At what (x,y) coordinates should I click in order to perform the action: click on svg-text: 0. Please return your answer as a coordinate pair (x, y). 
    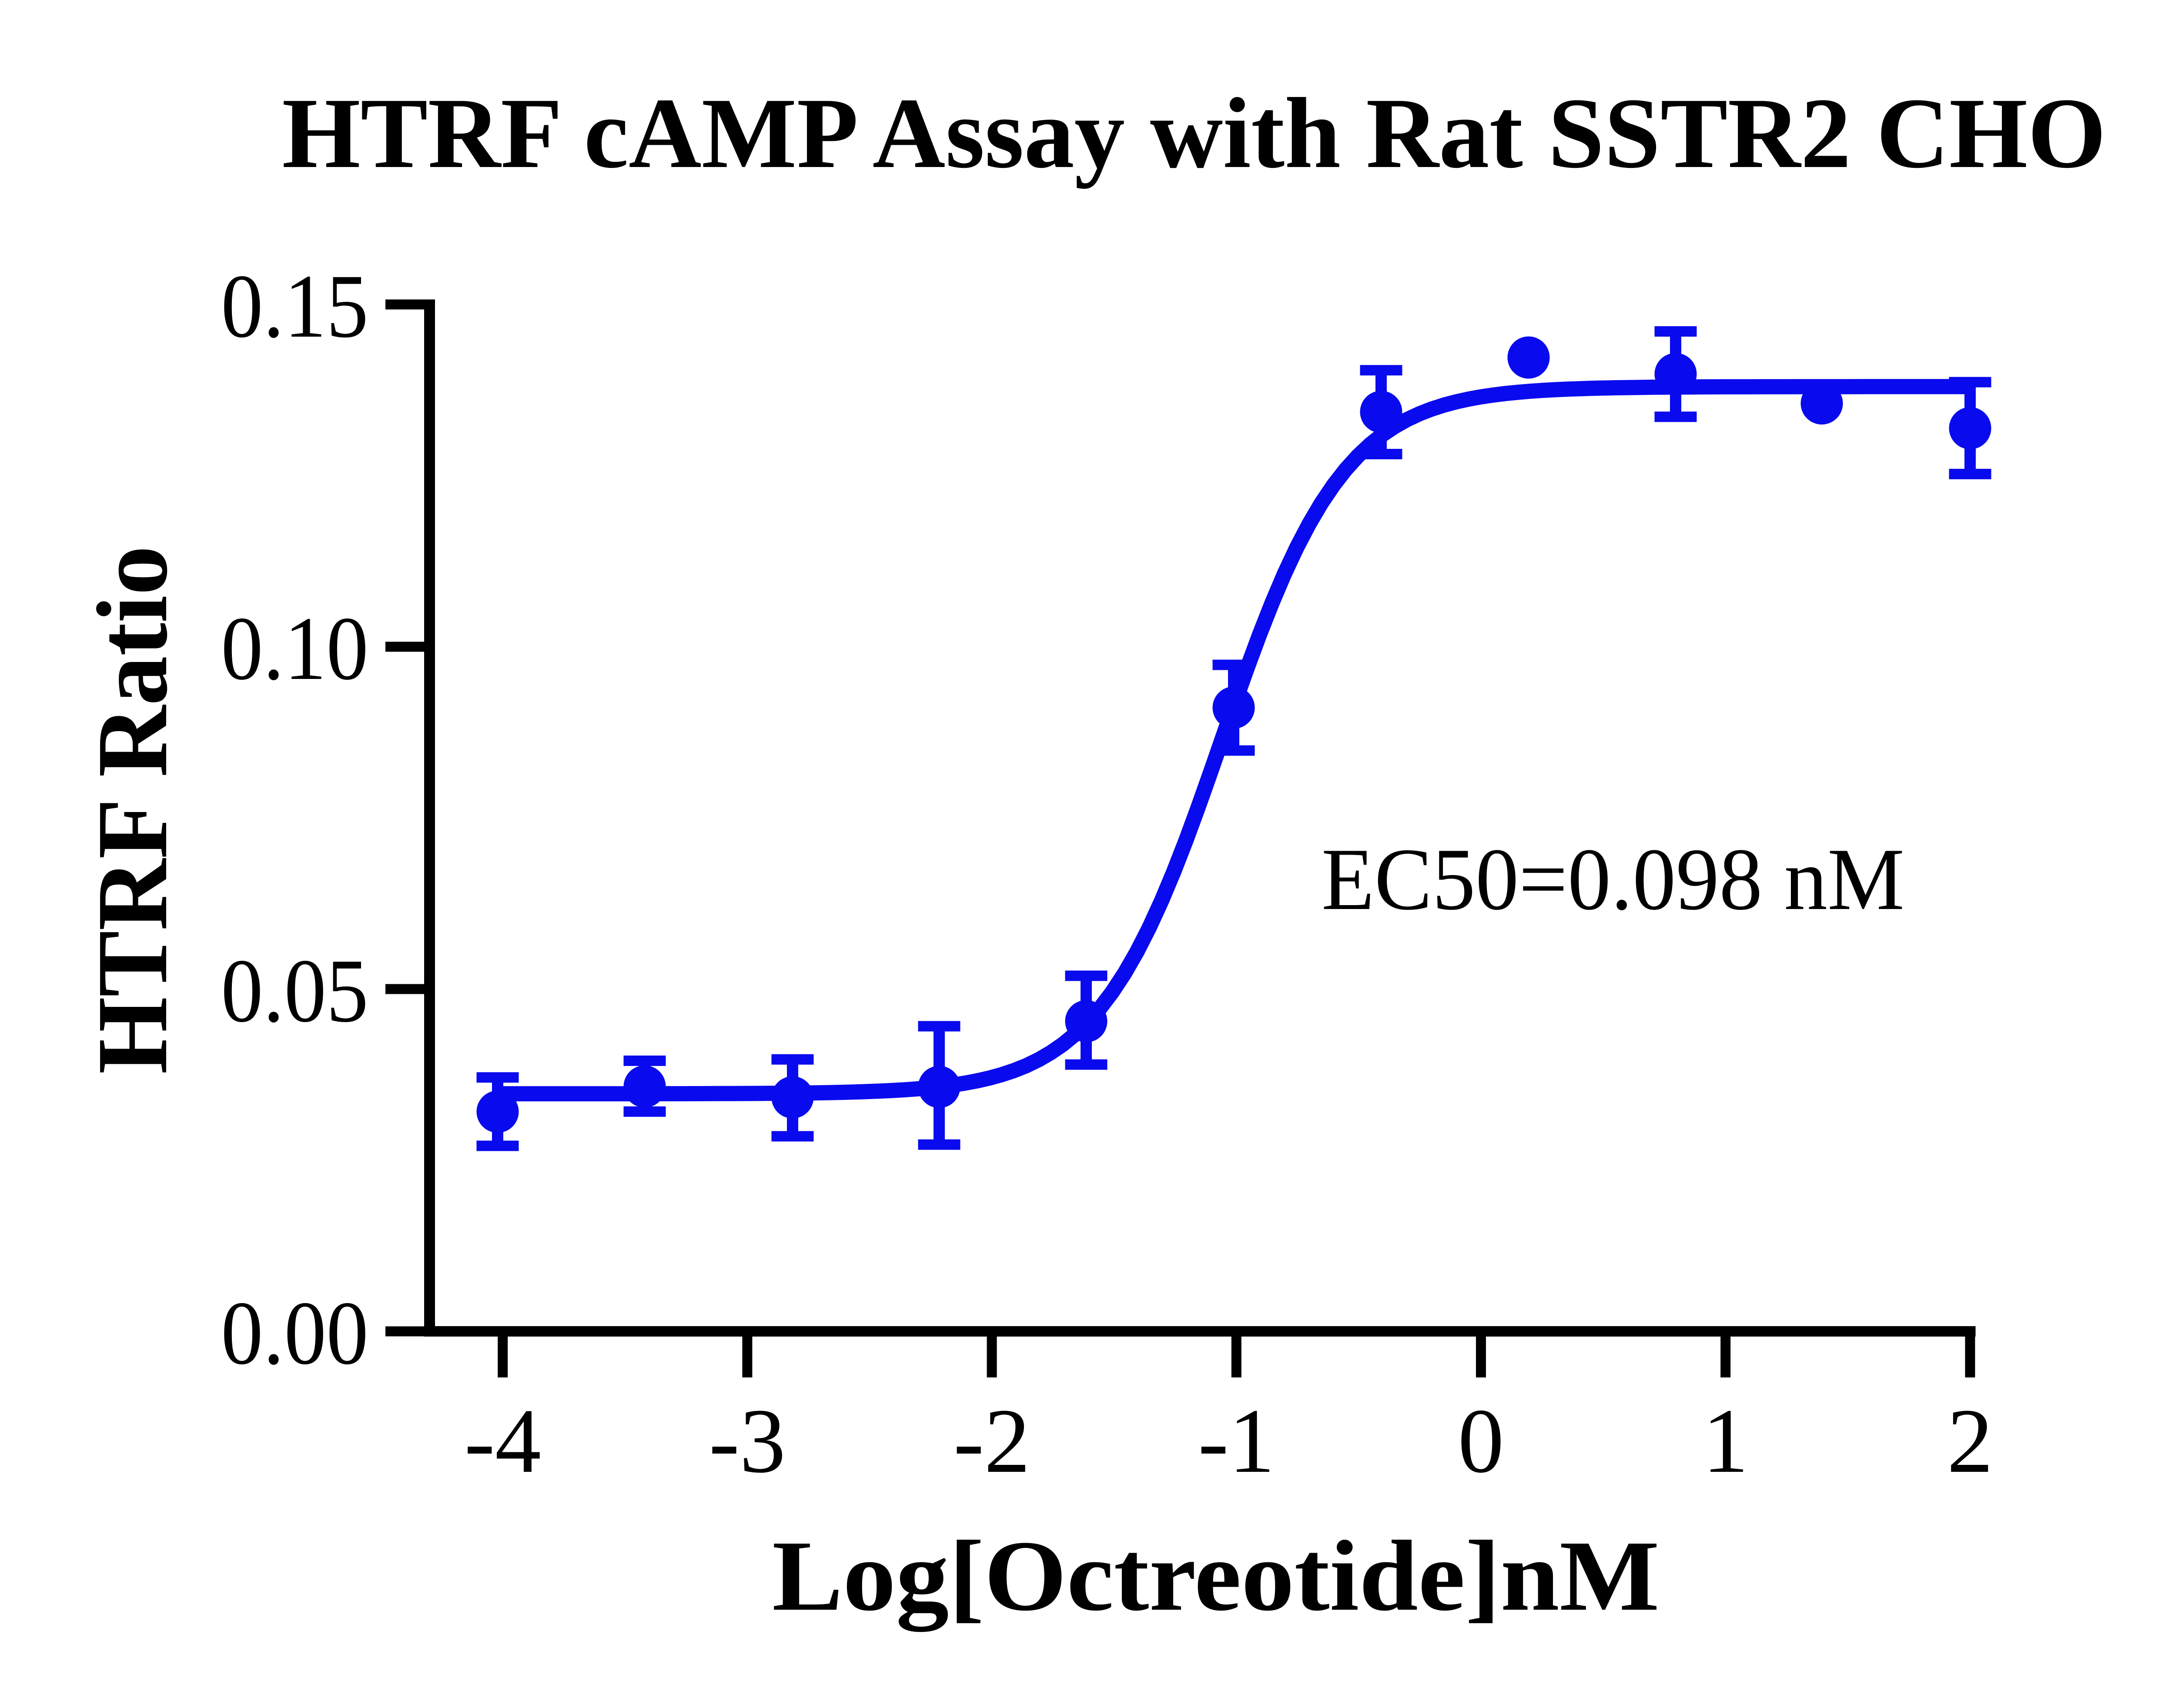
    Looking at the image, I should click on (1481, 1441).